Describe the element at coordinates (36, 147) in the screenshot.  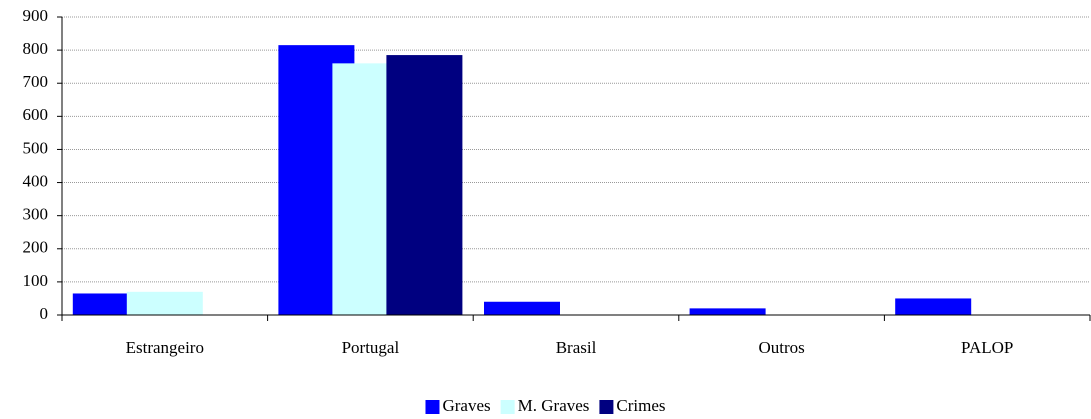
I see `y-tick-label: 500` at that location.